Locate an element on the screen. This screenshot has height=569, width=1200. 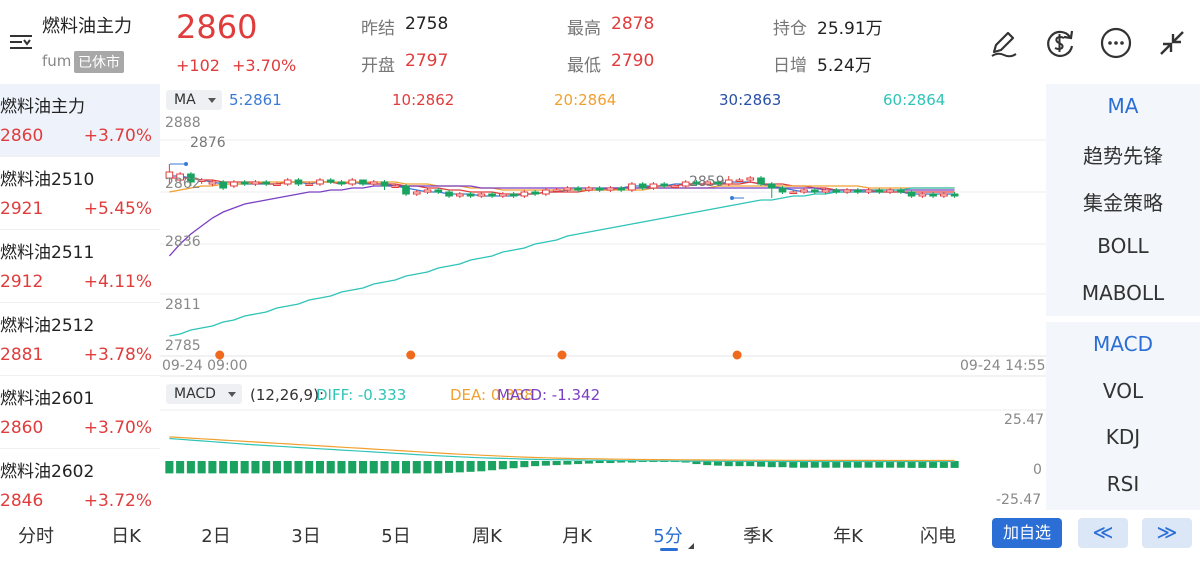
open-label: 开盘 is located at coordinates (378, 66).